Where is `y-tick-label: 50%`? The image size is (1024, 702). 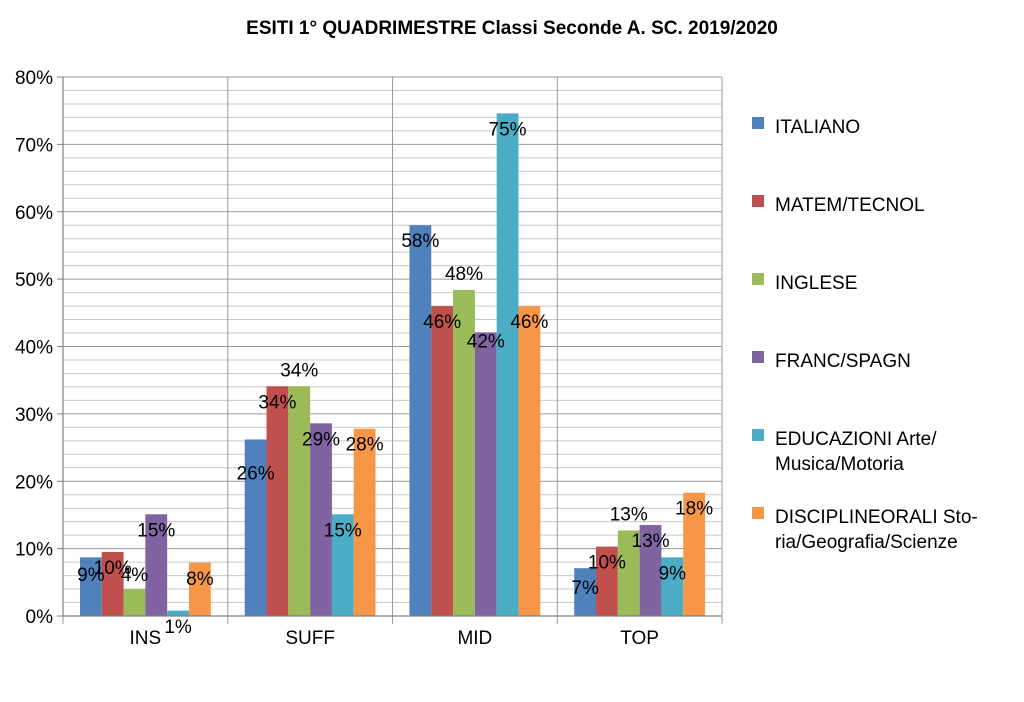
y-tick-label: 50% is located at coordinates (34, 280).